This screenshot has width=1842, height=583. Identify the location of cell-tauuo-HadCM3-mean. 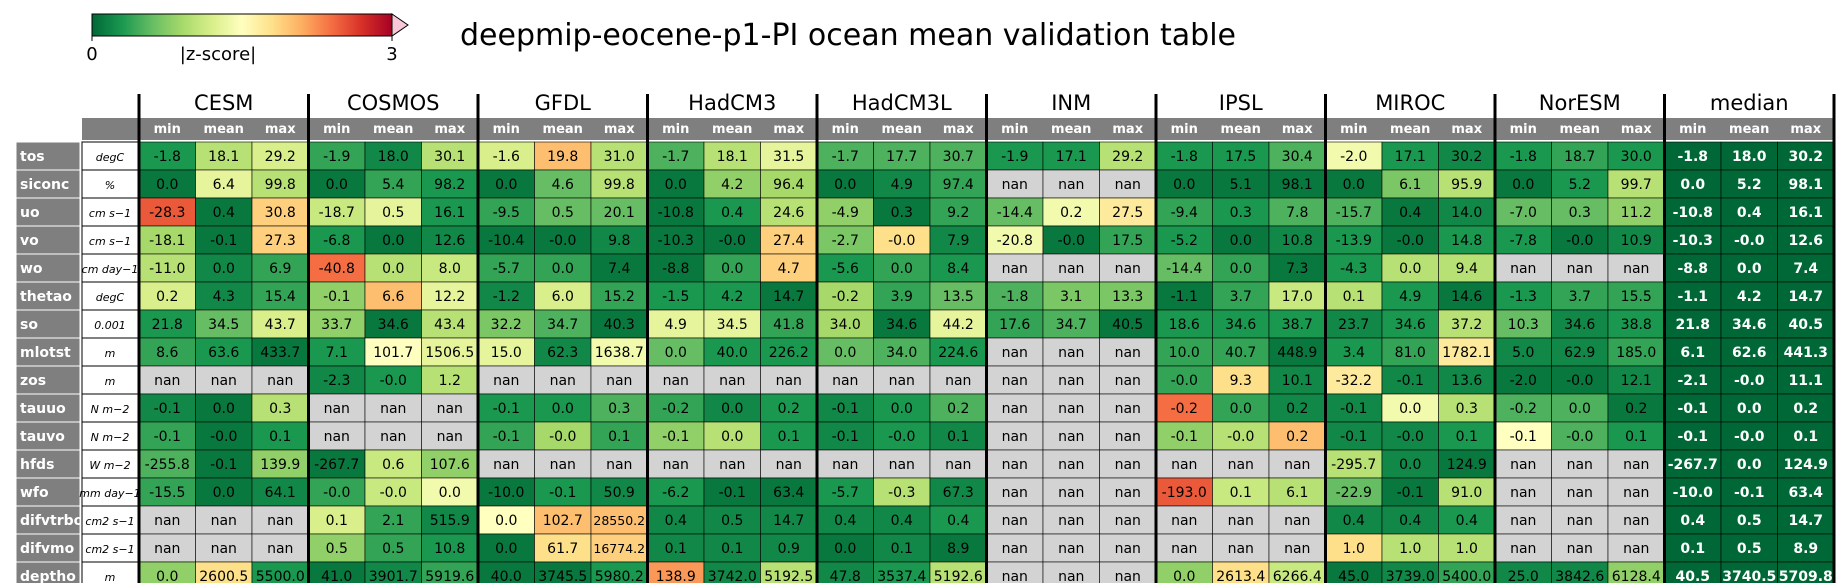
(732, 408).